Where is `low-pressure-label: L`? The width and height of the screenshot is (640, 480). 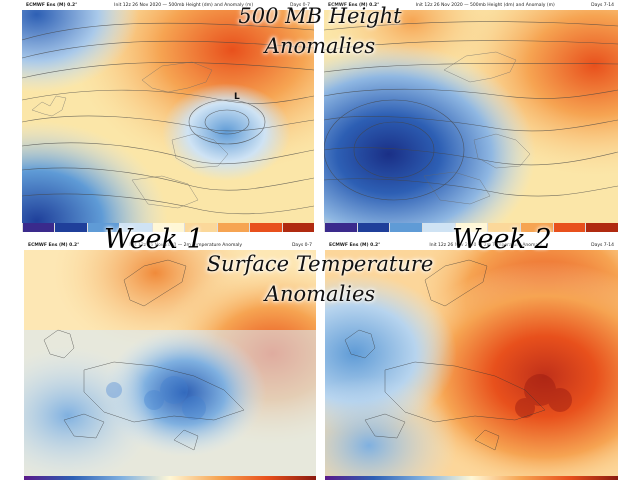
low-pressure-label: L is located at coordinates (237, 97).